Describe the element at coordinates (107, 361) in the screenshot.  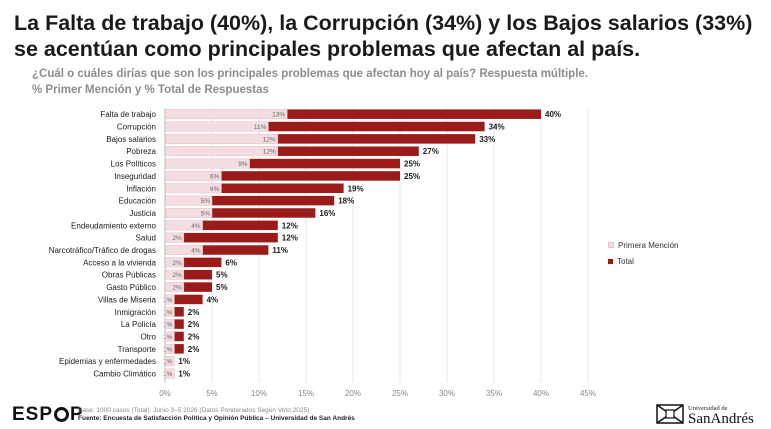
I see `category-label: Epidemias y enfermedades` at that location.